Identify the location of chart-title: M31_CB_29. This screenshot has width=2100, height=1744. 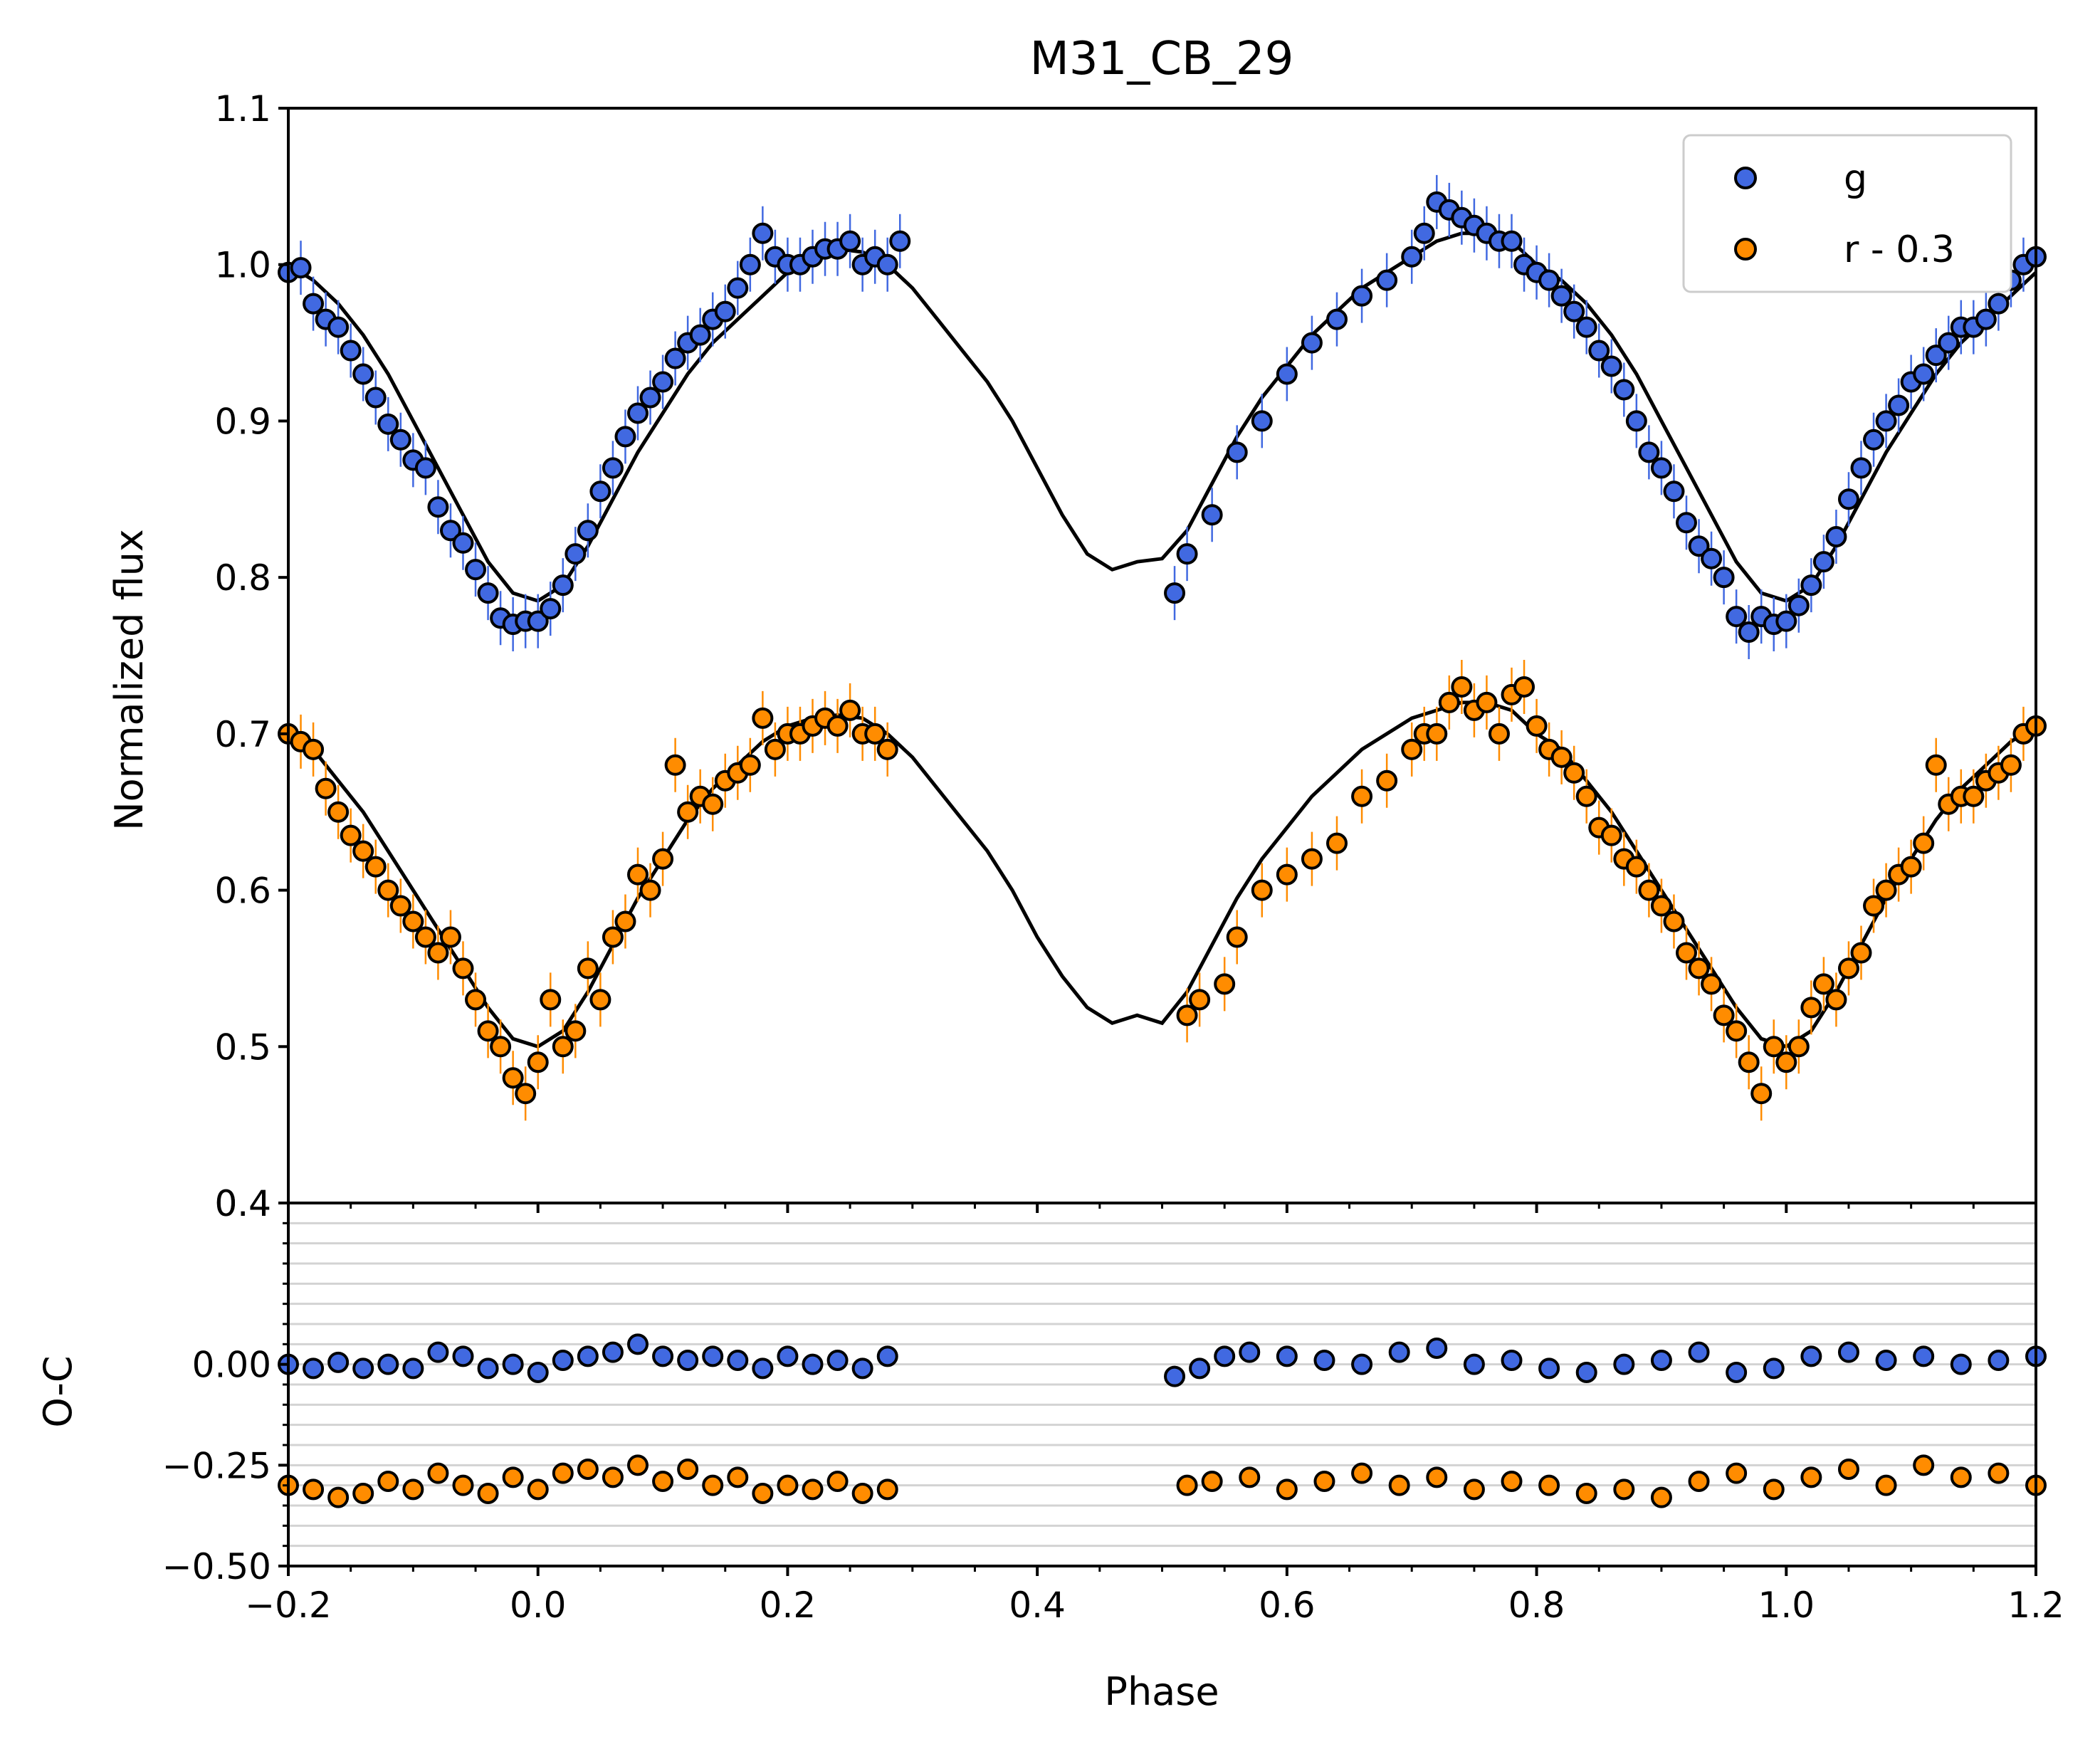
(1162, 59).